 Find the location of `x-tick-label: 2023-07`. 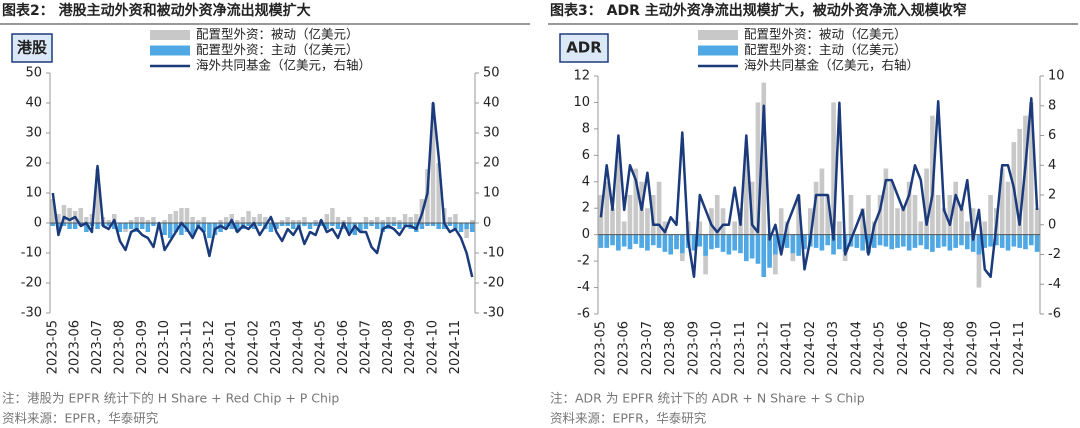

x-tick-label: 2023-07 is located at coordinates (97, 347).